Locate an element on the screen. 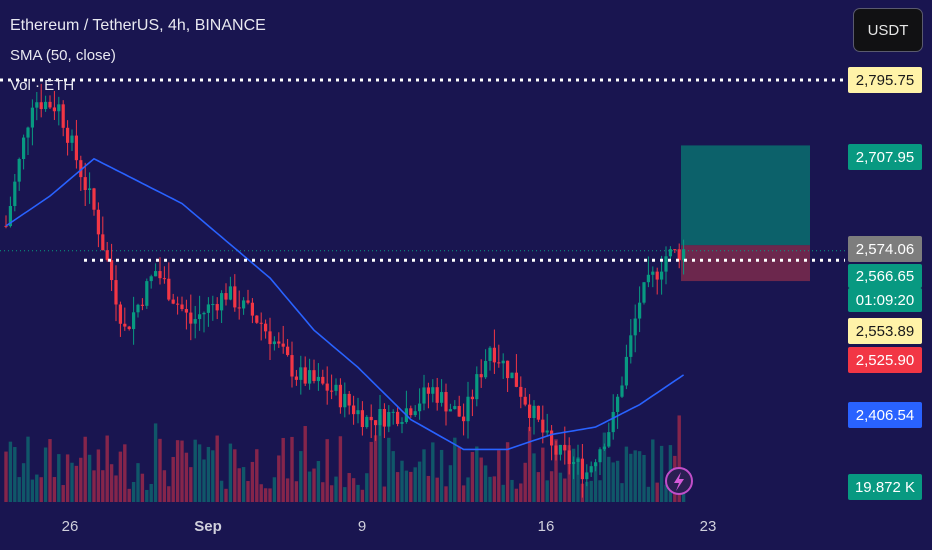 This screenshot has width=932, height=550. lightning-icon is located at coordinates (679, 481).